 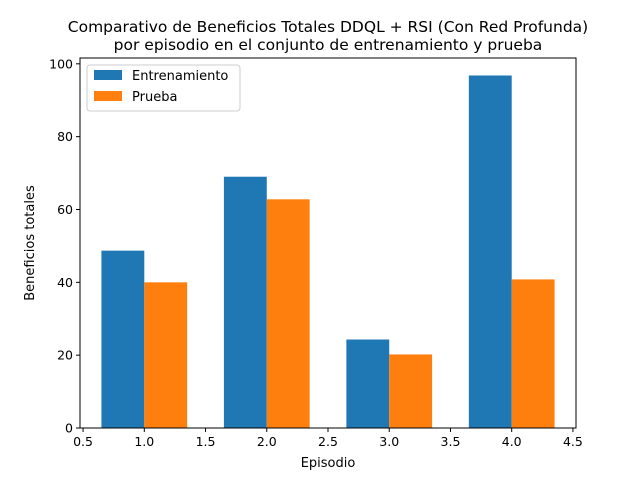 What do you see at coordinates (328, 441) in the screenshot?
I see `x-tick-label: 2.5` at bounding box center [328, 441].